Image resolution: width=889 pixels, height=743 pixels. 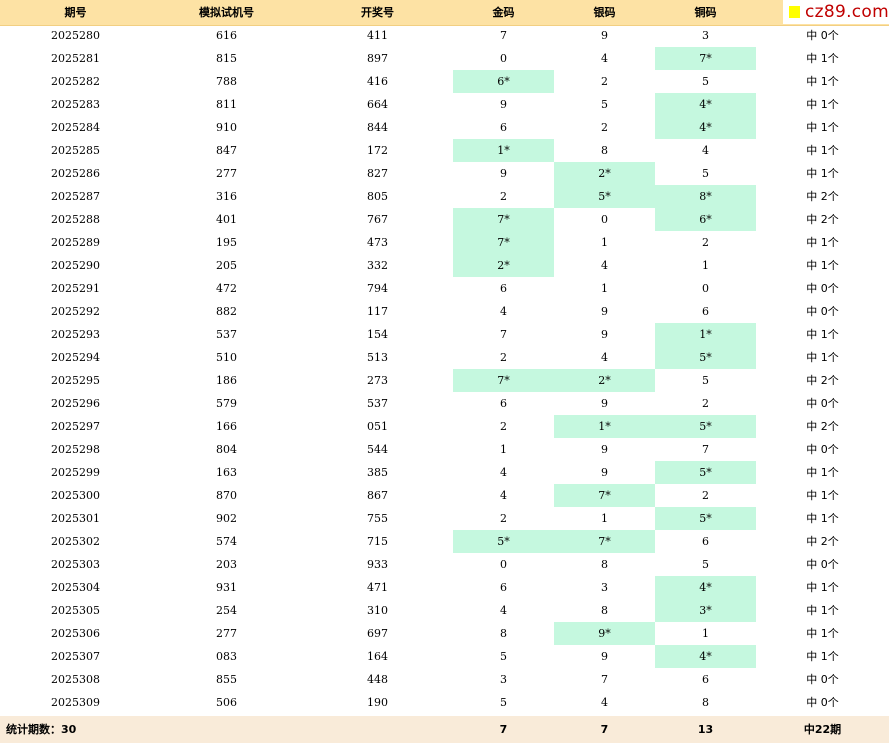 I want to click on cell-draw: 051, so click(x=377, y=426).